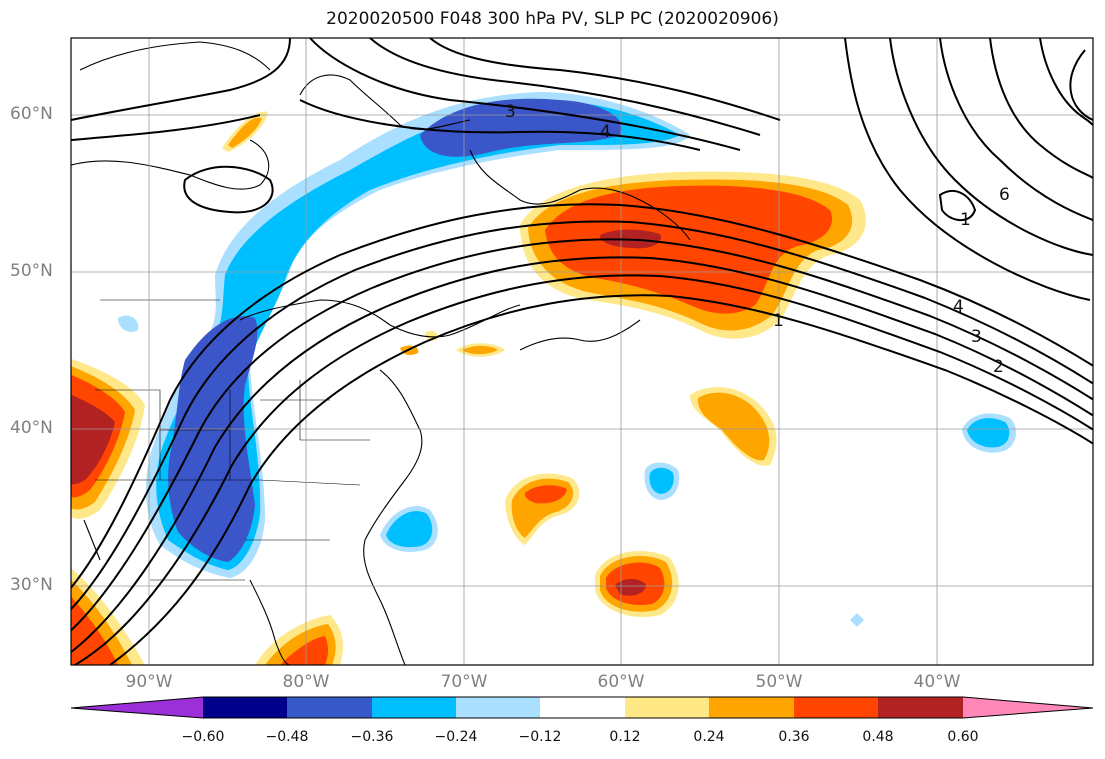 The image size is (1105, 759). I want to click on lat-label: 30°N, so click(31, 585).